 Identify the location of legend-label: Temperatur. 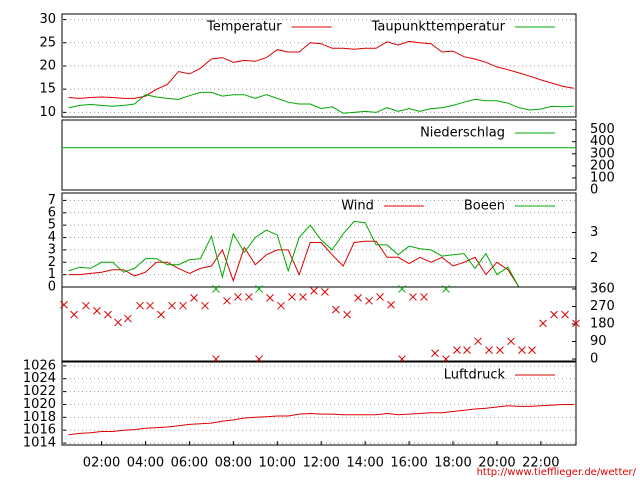
(244, 27).